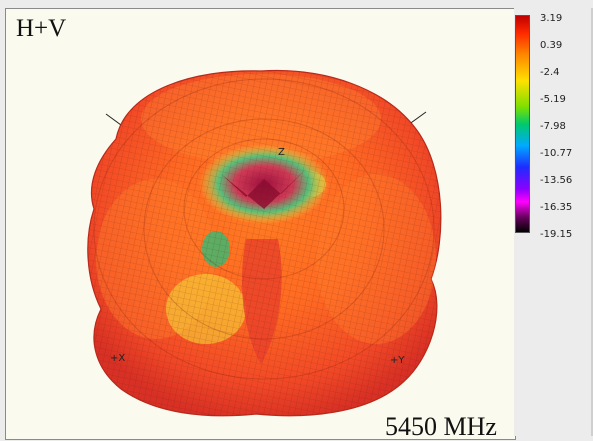 The width and height of the screenshot is (593, 441). What do you see at coordinates (522, 124) in the screenshot?
I see `colorbar` at bounding box center [522, 124].